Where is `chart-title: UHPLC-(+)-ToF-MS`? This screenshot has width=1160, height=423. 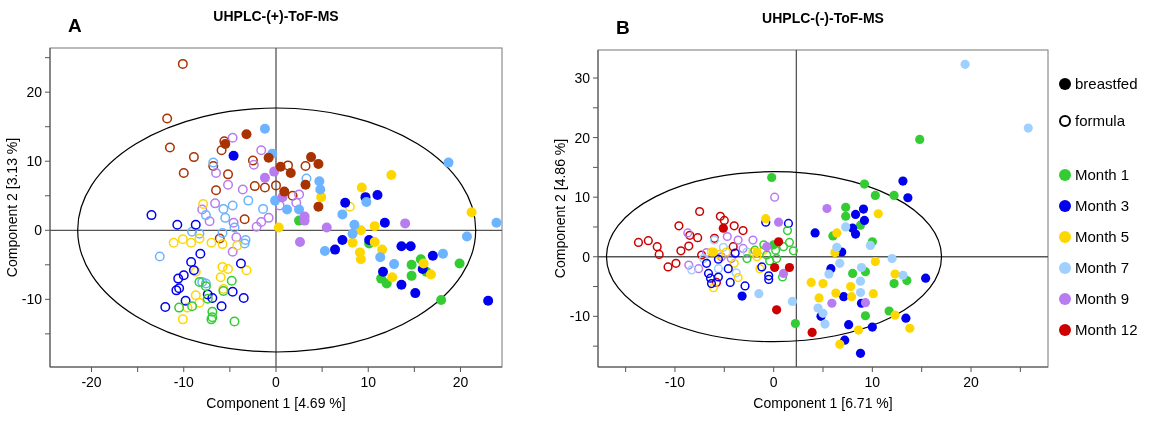 chart-title: UHPLC-(+)-ToF-MS is located at coordinates (276, 16).